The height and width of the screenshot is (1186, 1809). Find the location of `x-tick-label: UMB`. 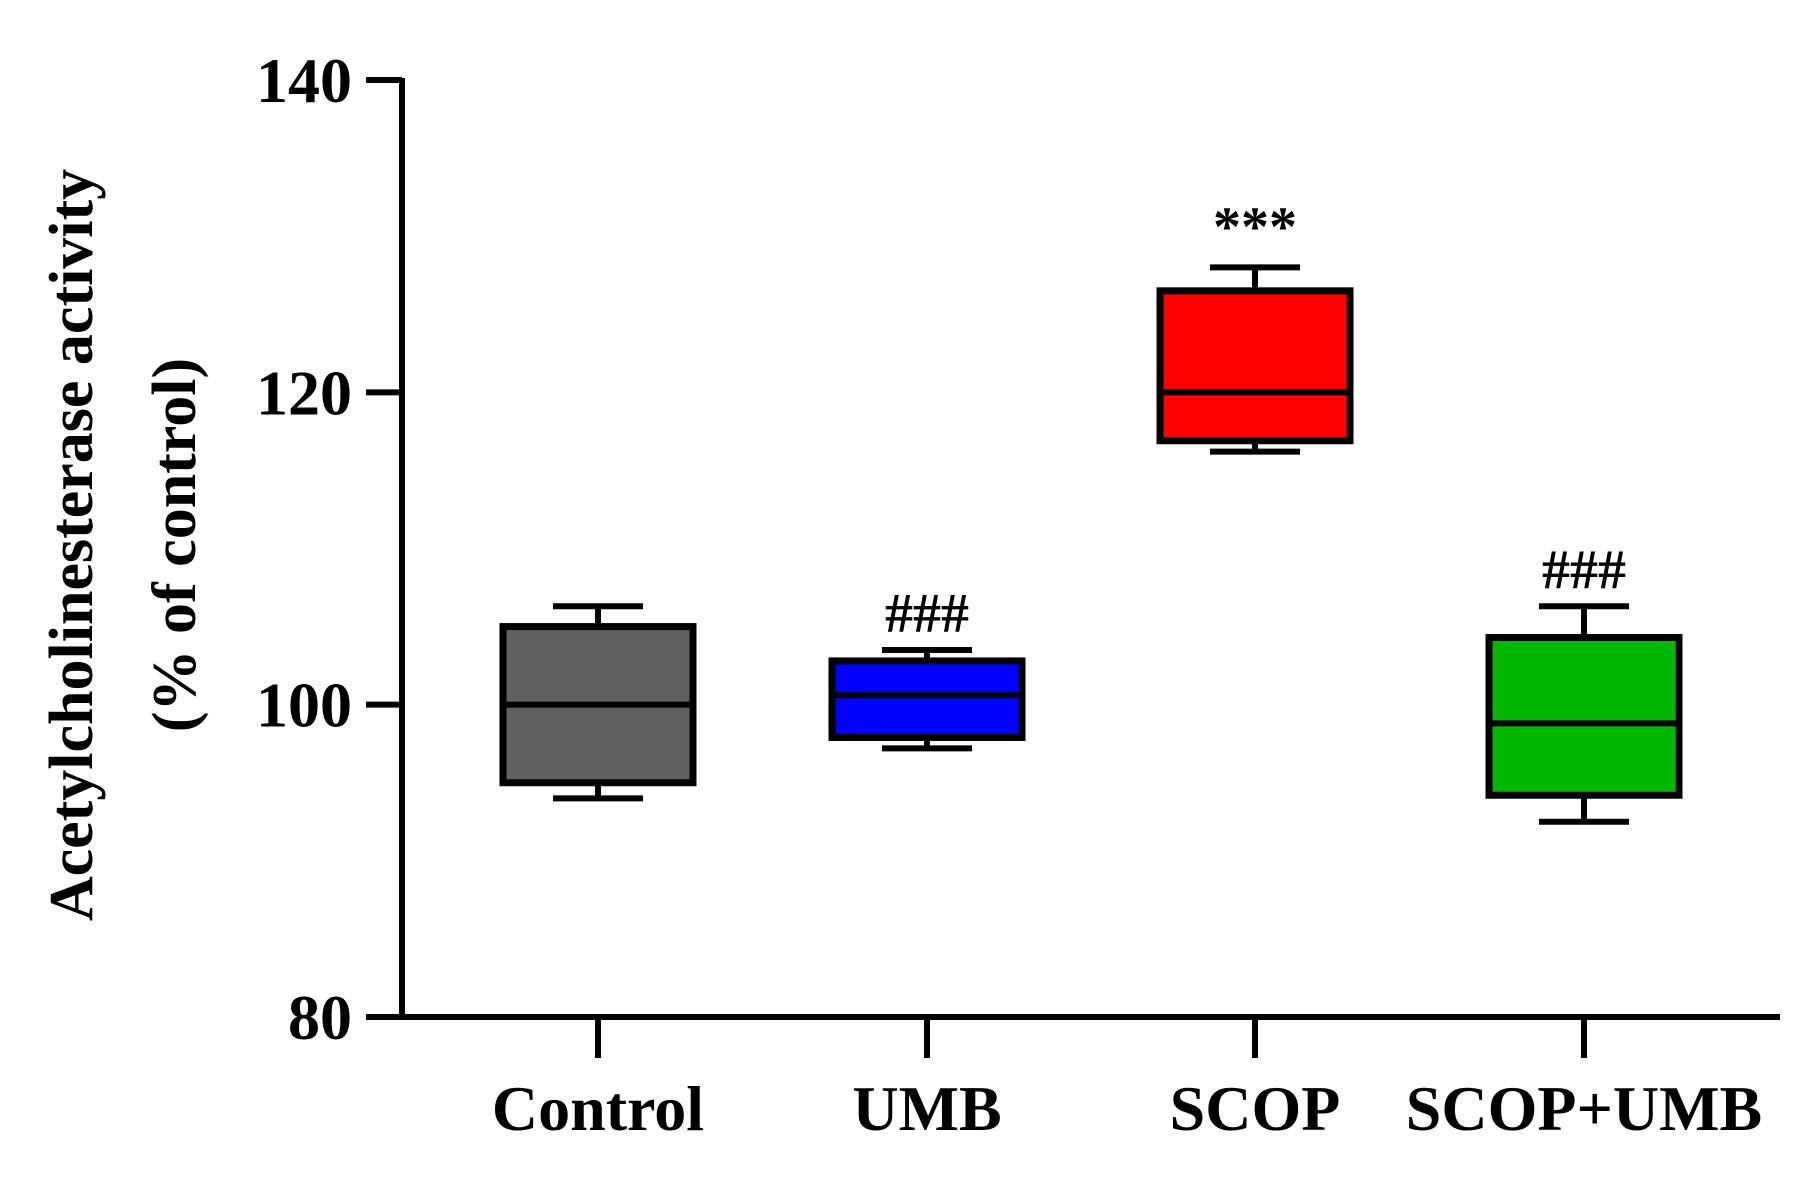

x-tick-label: UMB is located at coordinates (926, 1108).